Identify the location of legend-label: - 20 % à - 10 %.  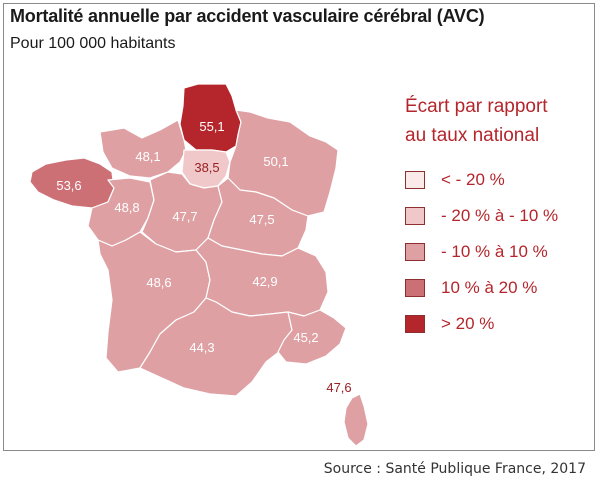
(500, 215).